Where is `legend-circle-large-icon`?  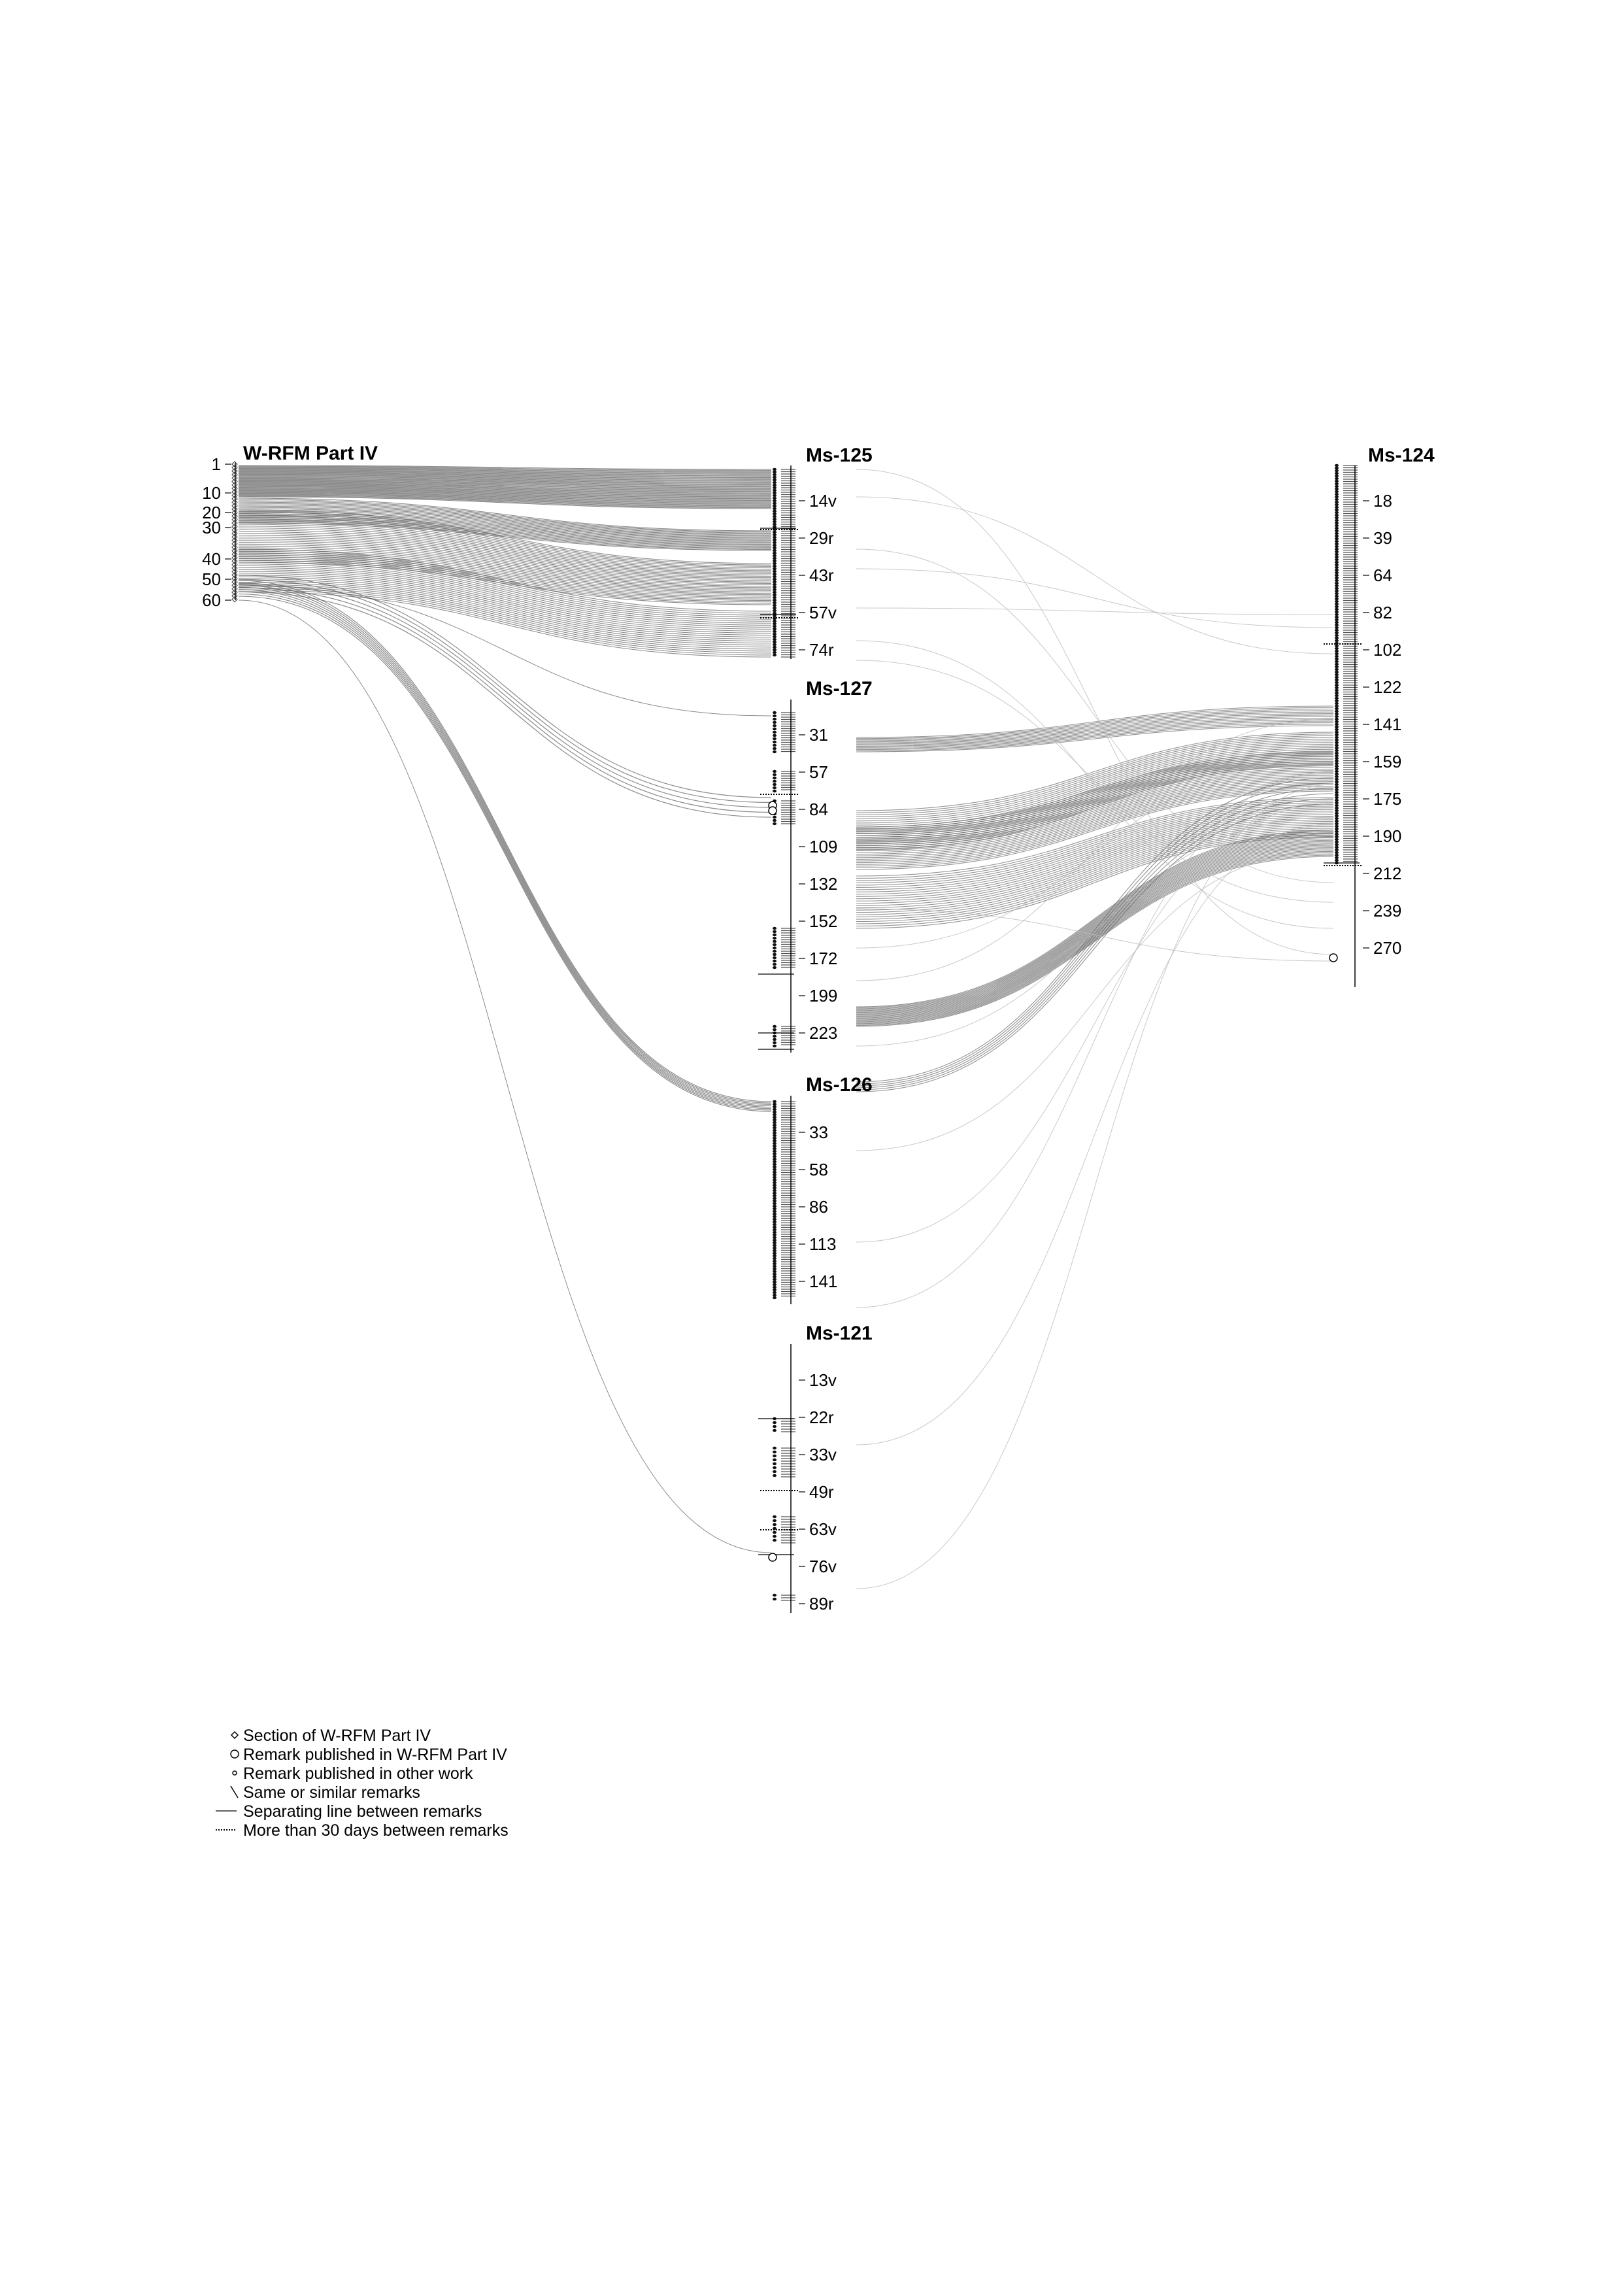 legend-circle-large-icon is located at coordinates (235, 1754).